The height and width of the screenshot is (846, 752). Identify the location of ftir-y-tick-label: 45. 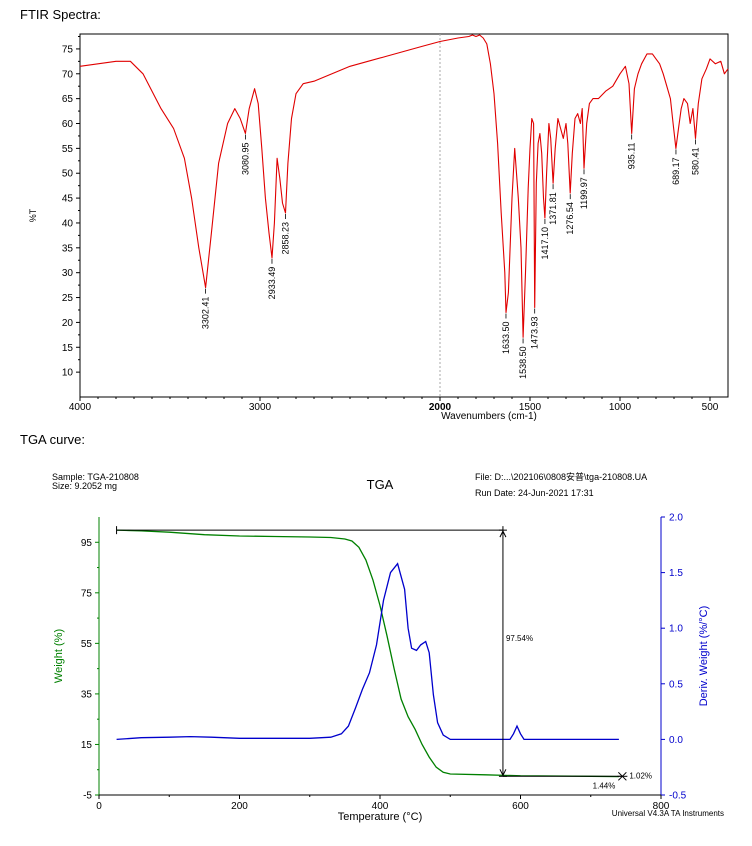
(68, 199).